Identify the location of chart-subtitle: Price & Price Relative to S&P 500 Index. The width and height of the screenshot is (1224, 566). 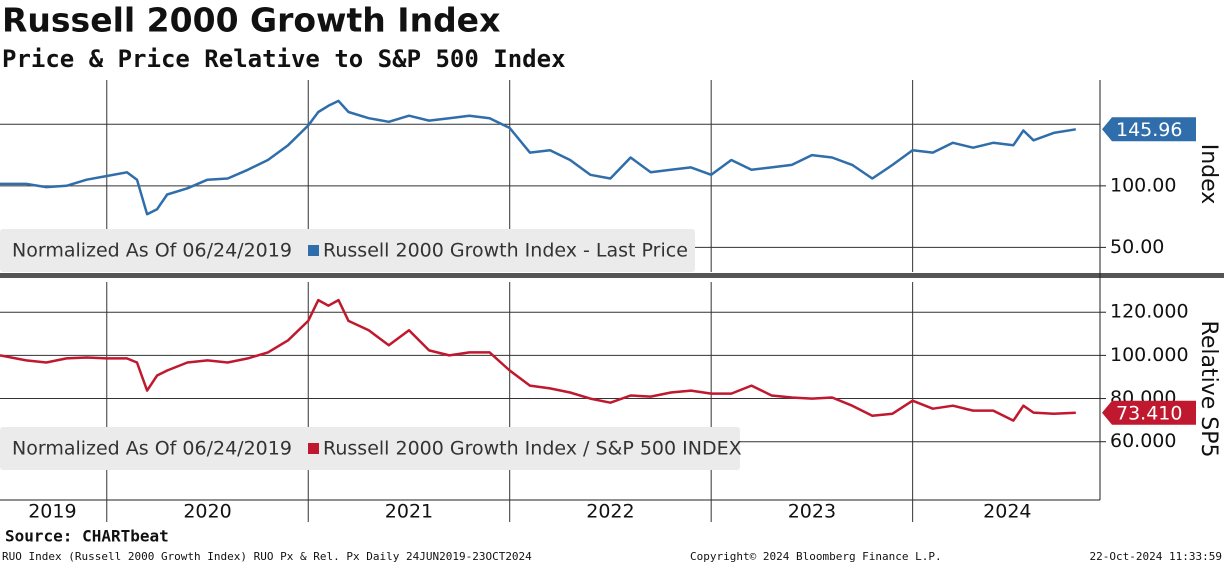
(284, 59).